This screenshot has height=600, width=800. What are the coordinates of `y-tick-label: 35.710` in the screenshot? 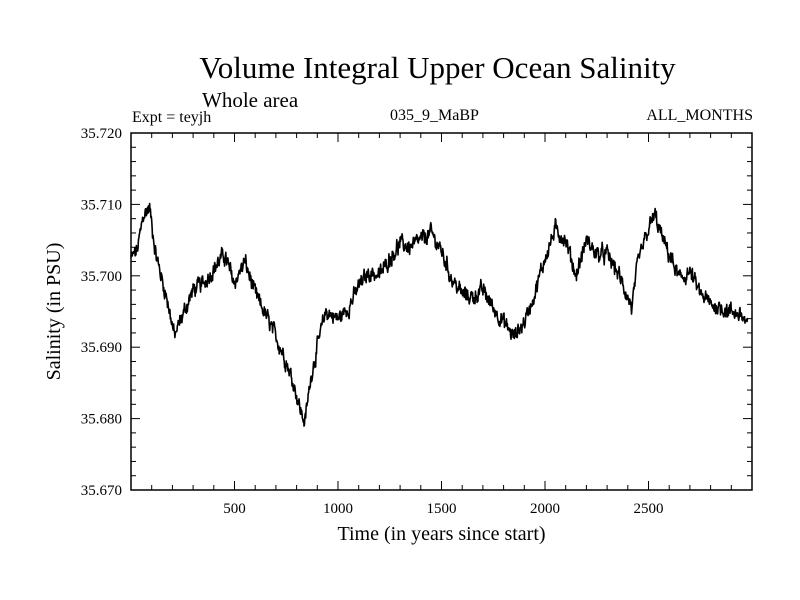 It's located at (101, 205).